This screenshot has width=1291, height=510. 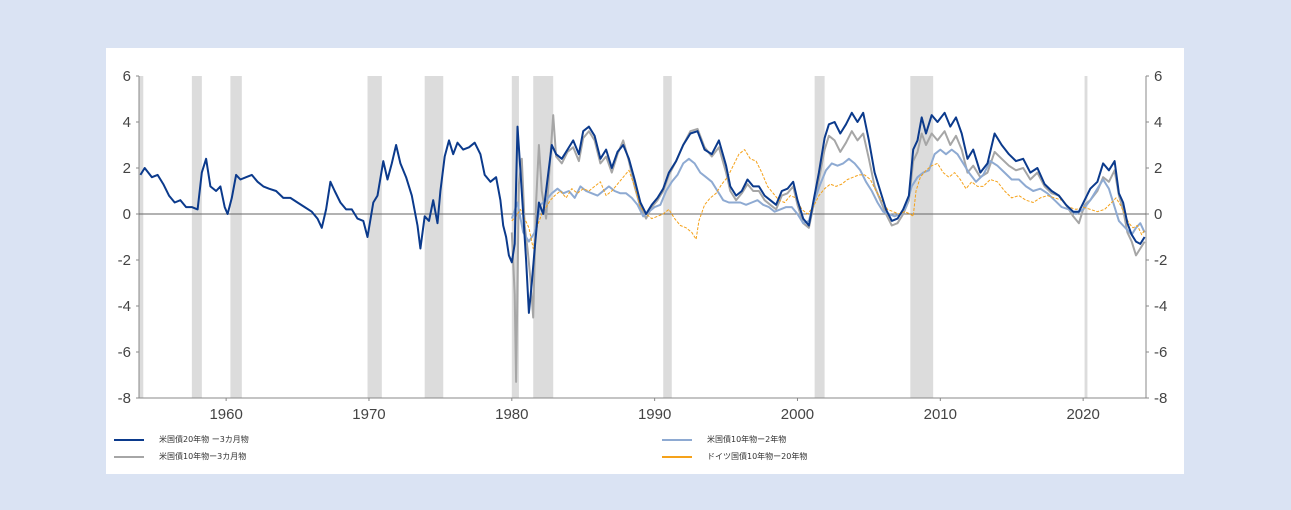 What do you see at coordinates (1158, 76) in the screenshot?
I see `y-tick-label-right: 6` at bounding box center [1158, 76].